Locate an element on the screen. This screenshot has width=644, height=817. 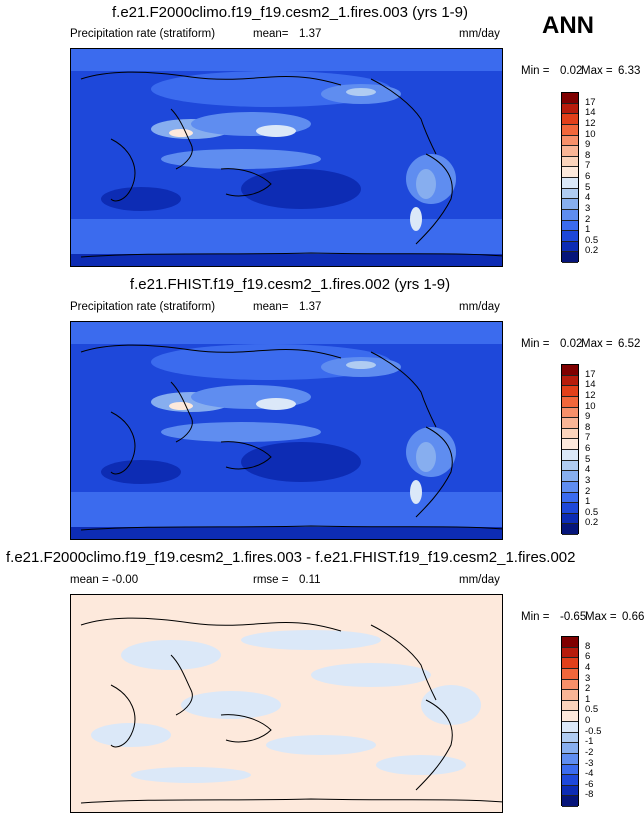
panel-1-max-label: Max = is located at coordinates (597, 71).